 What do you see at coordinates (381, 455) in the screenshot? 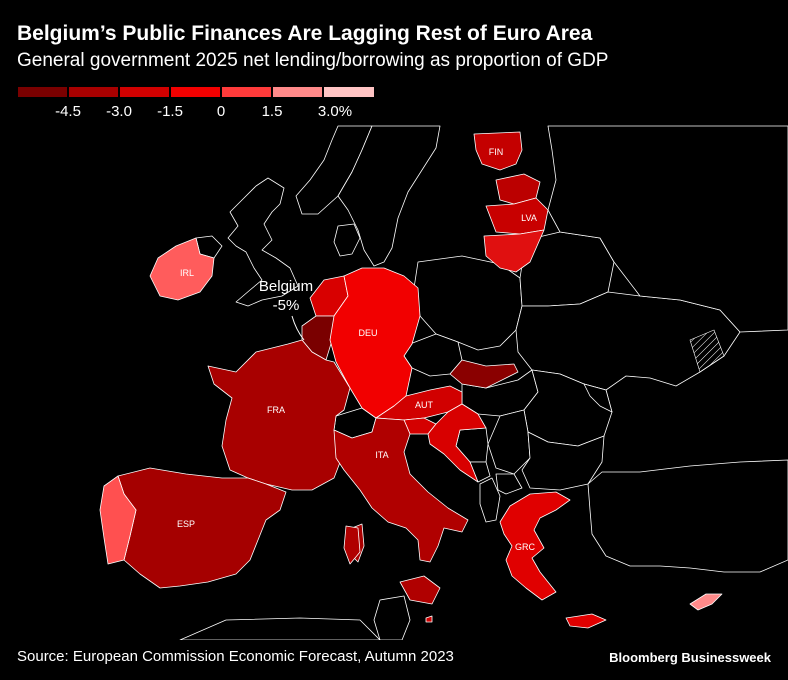
I see `label-ita: ITA` at bounding box center [381, 455].